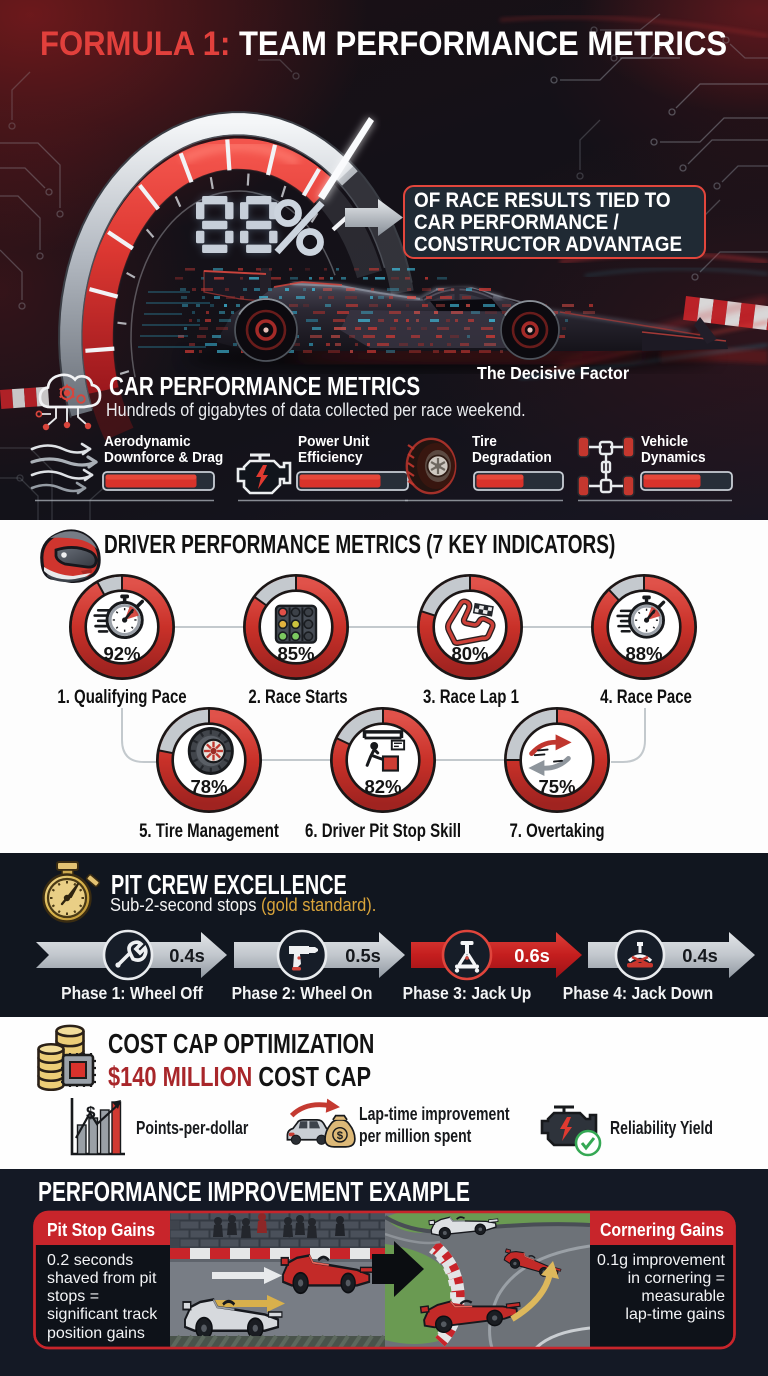 This screenshot has width=768, height=1376. Describe the element at coordinates (556, 786) in the screenshot. I see `svg-text: 75%` at that location.